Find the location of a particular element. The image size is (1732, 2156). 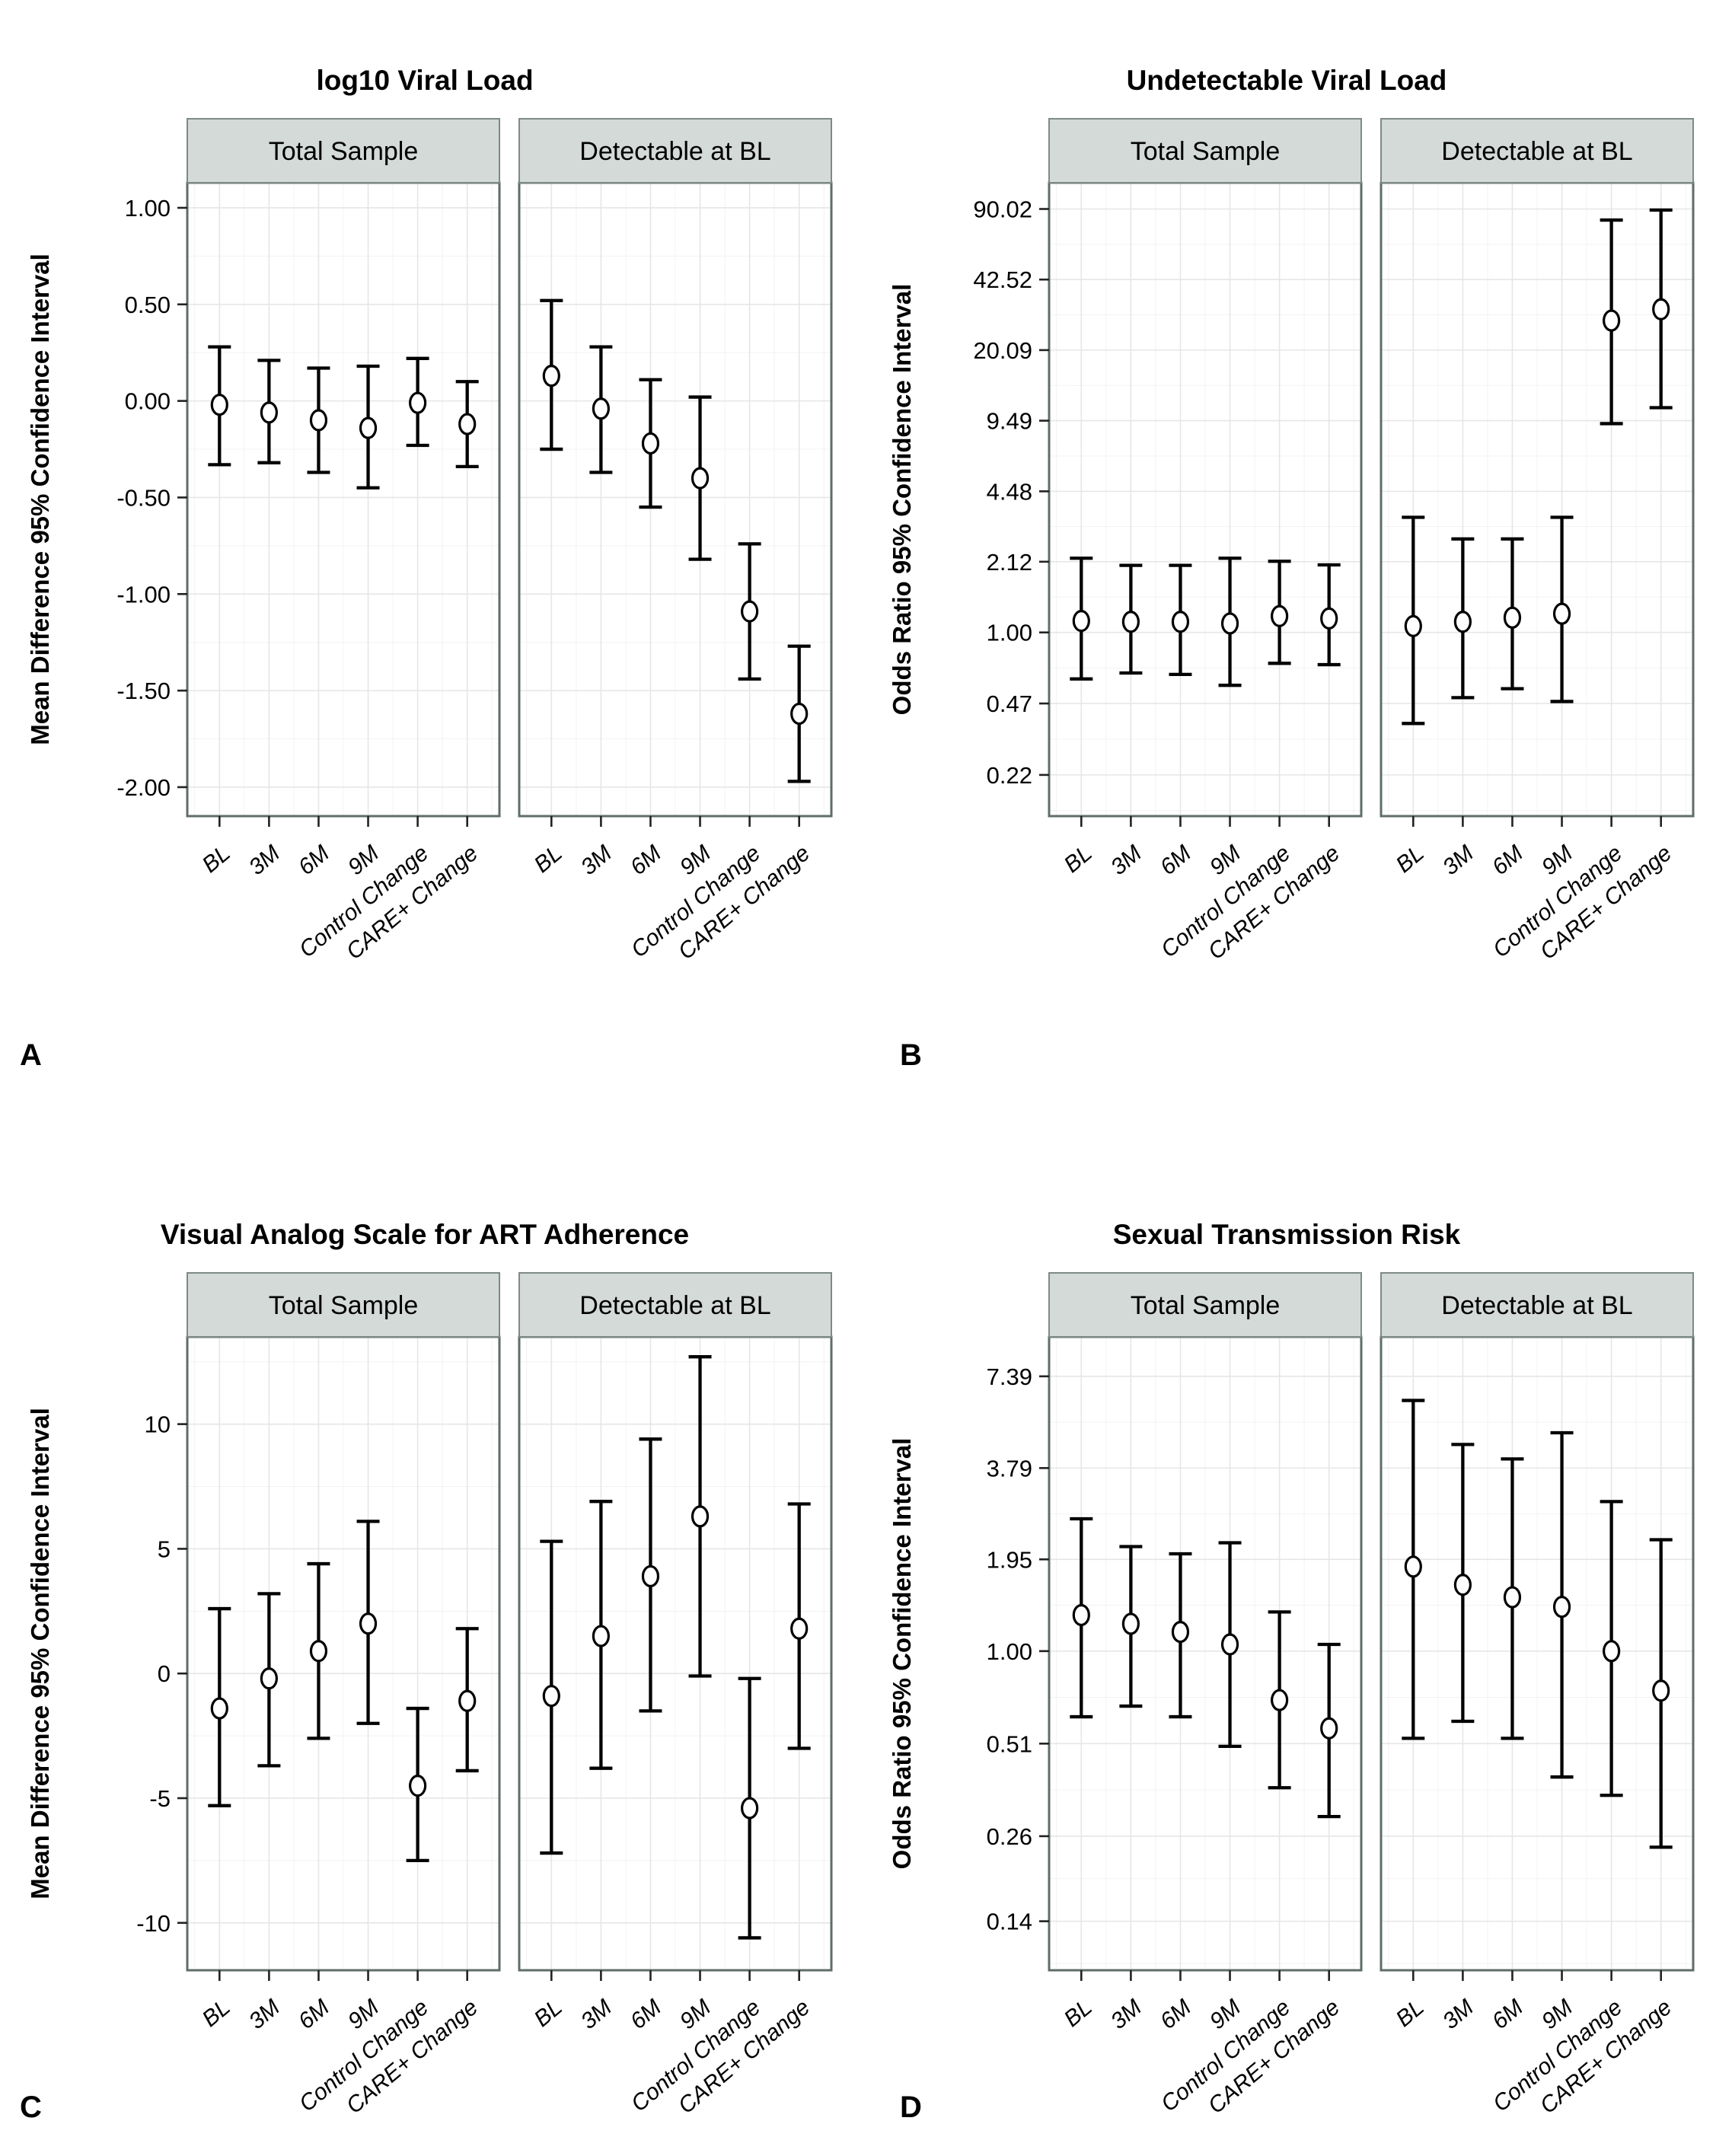

svg-text: -2.00 is located at coordinates (143, 787).